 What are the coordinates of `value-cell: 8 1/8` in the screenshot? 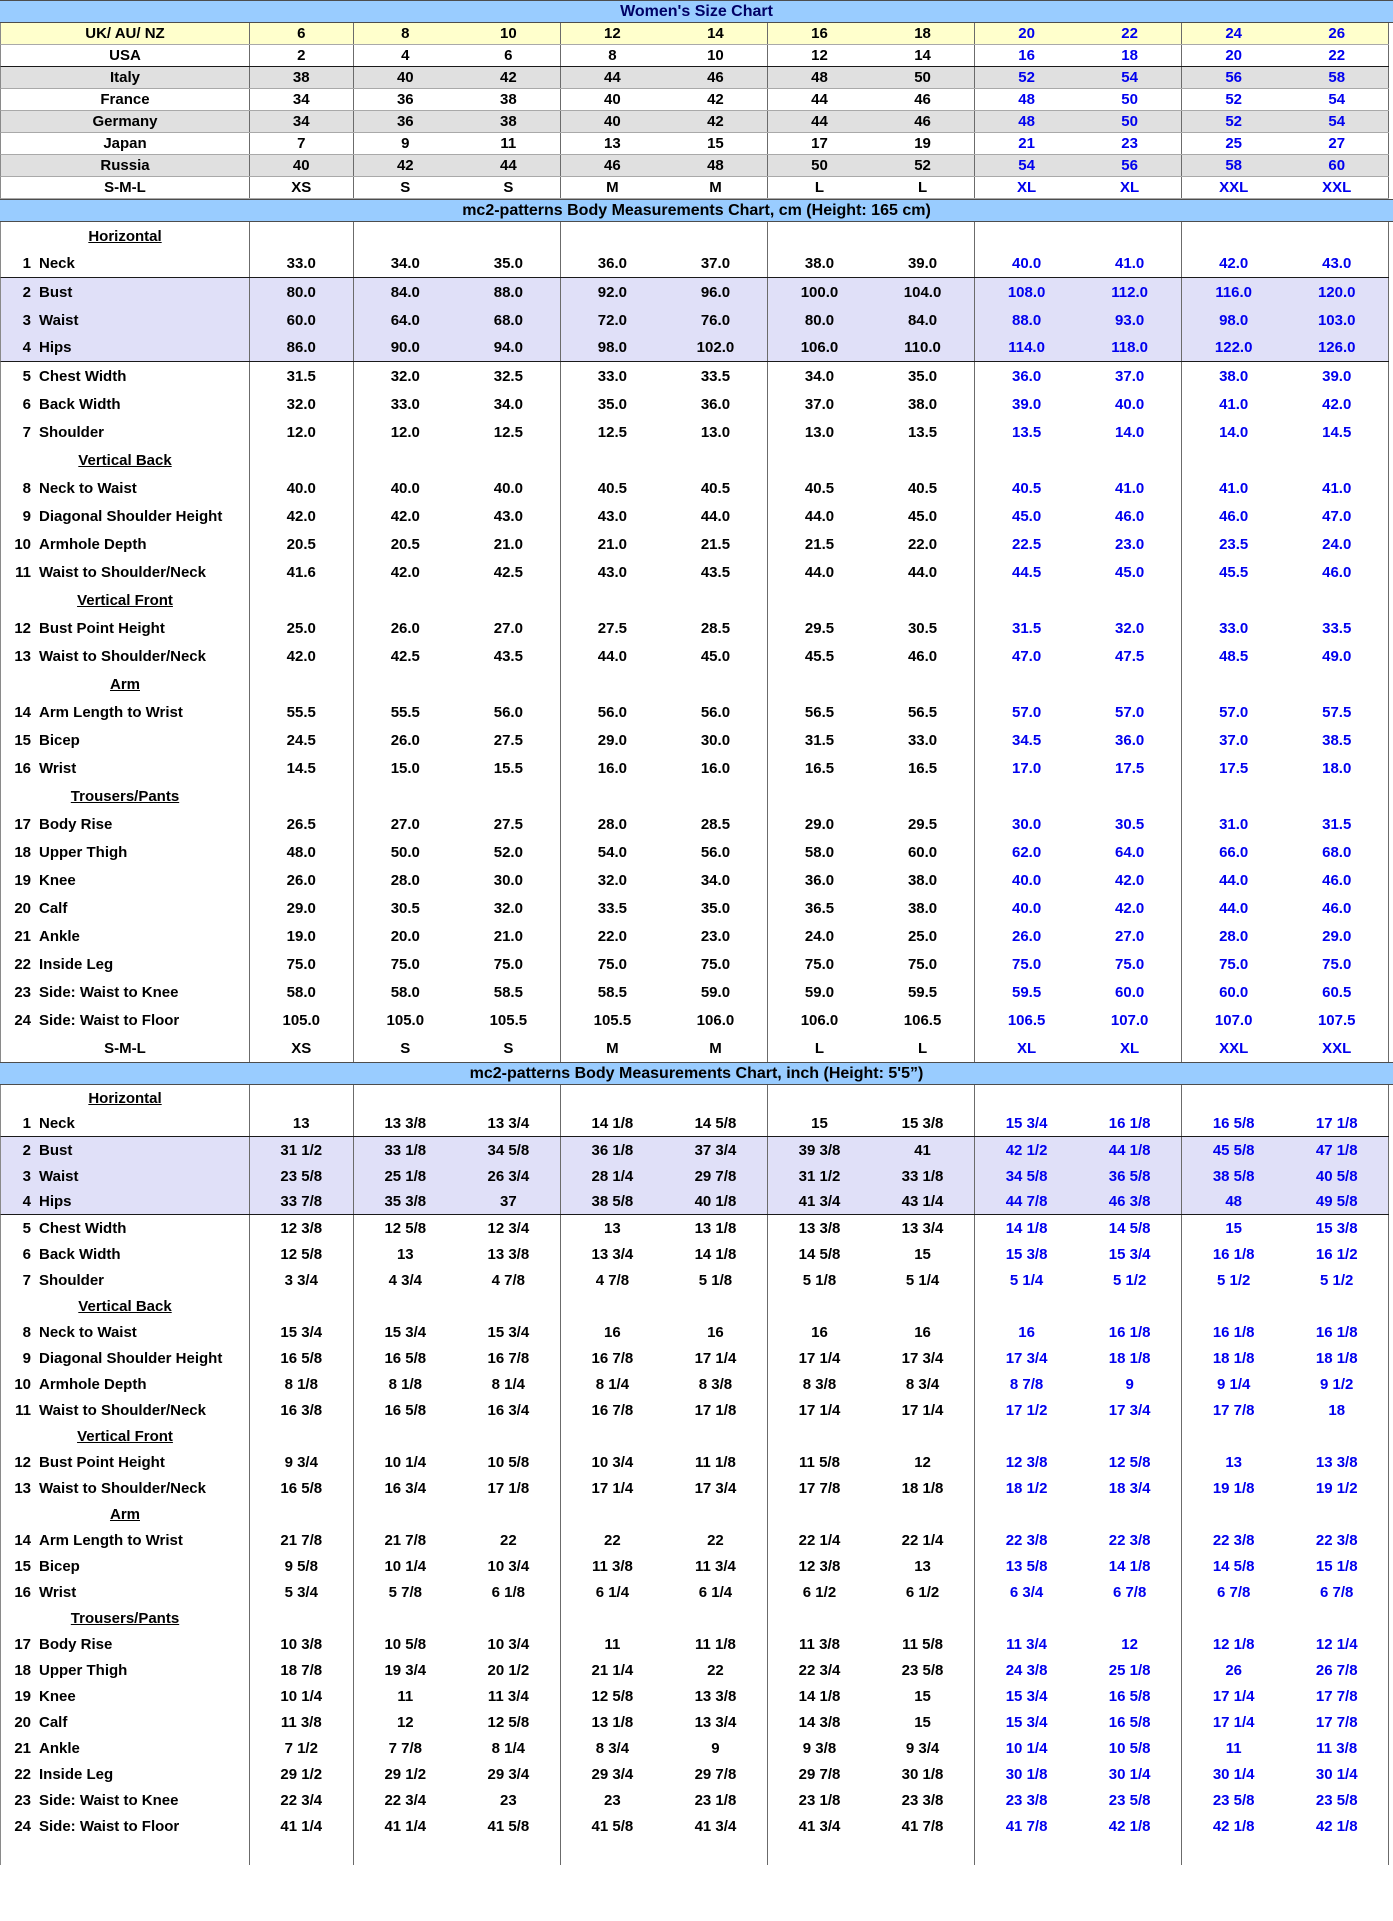 It's located at (302, 1384).